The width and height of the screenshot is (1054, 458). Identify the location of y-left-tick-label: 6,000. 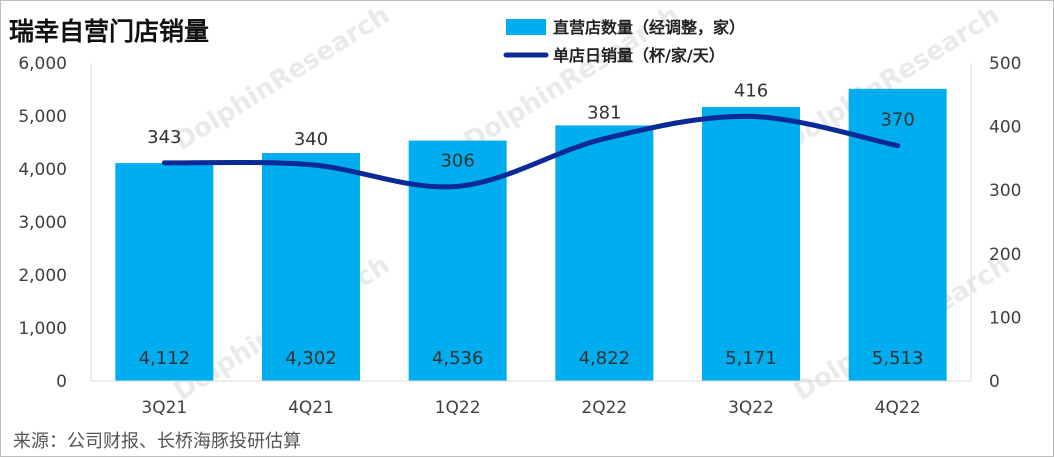
(42, 64).